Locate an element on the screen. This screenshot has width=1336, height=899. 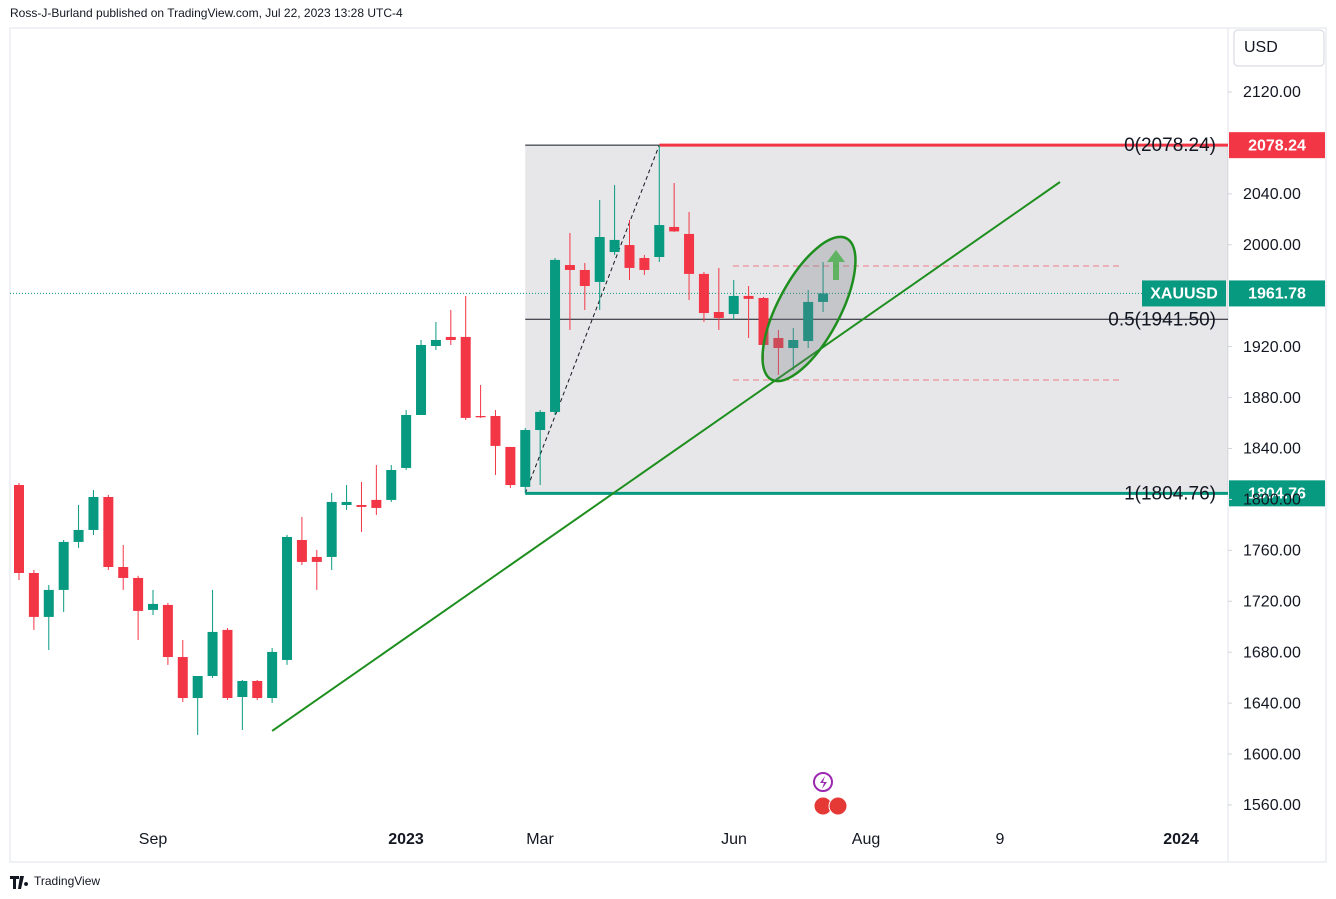
fib-label: 0.5(1941.50) is located at coordinates (1162, 319).